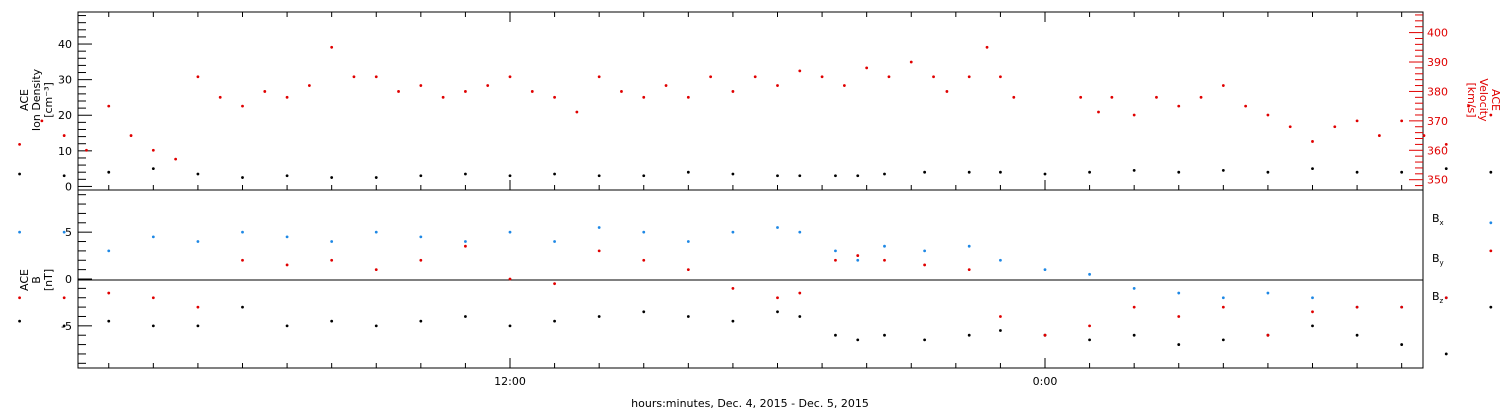 The image size is (1500, 410). Describe the element at coordinates (68, 232) in the screenshot. I see `b-tick-label: 5` at that location.